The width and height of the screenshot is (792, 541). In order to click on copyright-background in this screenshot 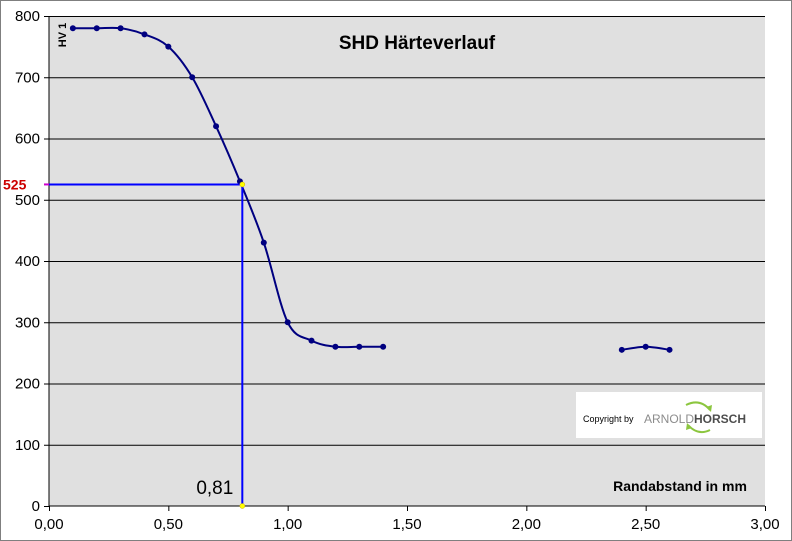, I will do `click(669, 415)`.